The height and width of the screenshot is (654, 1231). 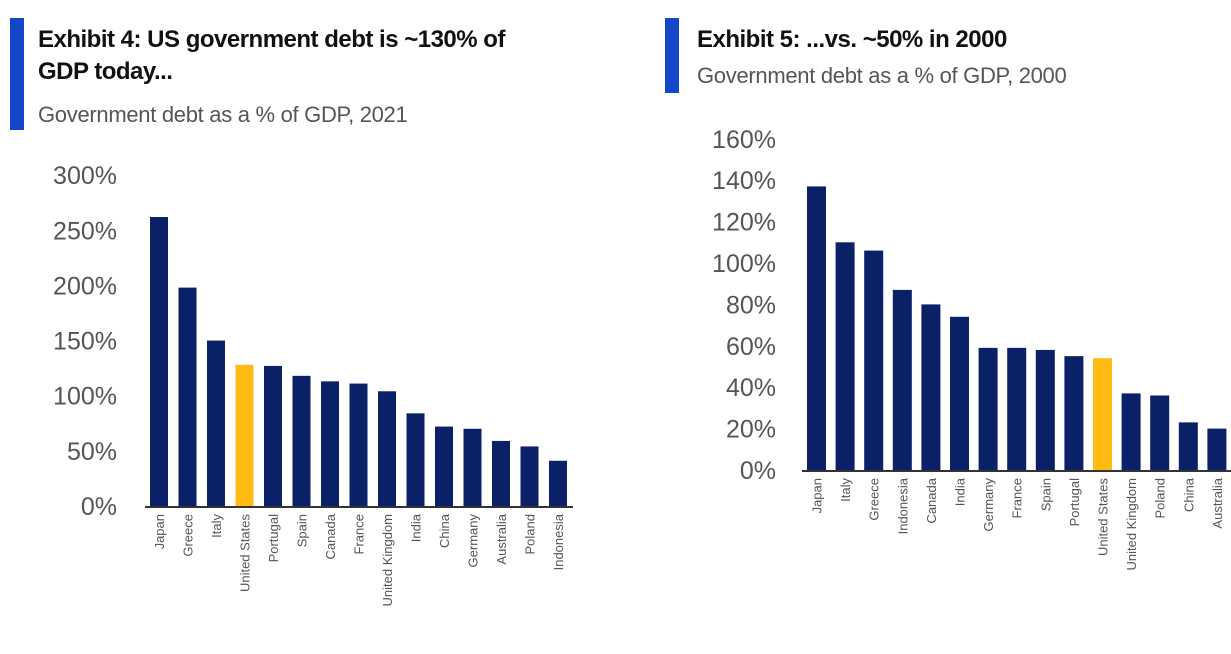 What do you see at coordinates (444, 530) in the screenshot?
I see `exhibit-4-category-label: China` at bounding box center [444, 530].